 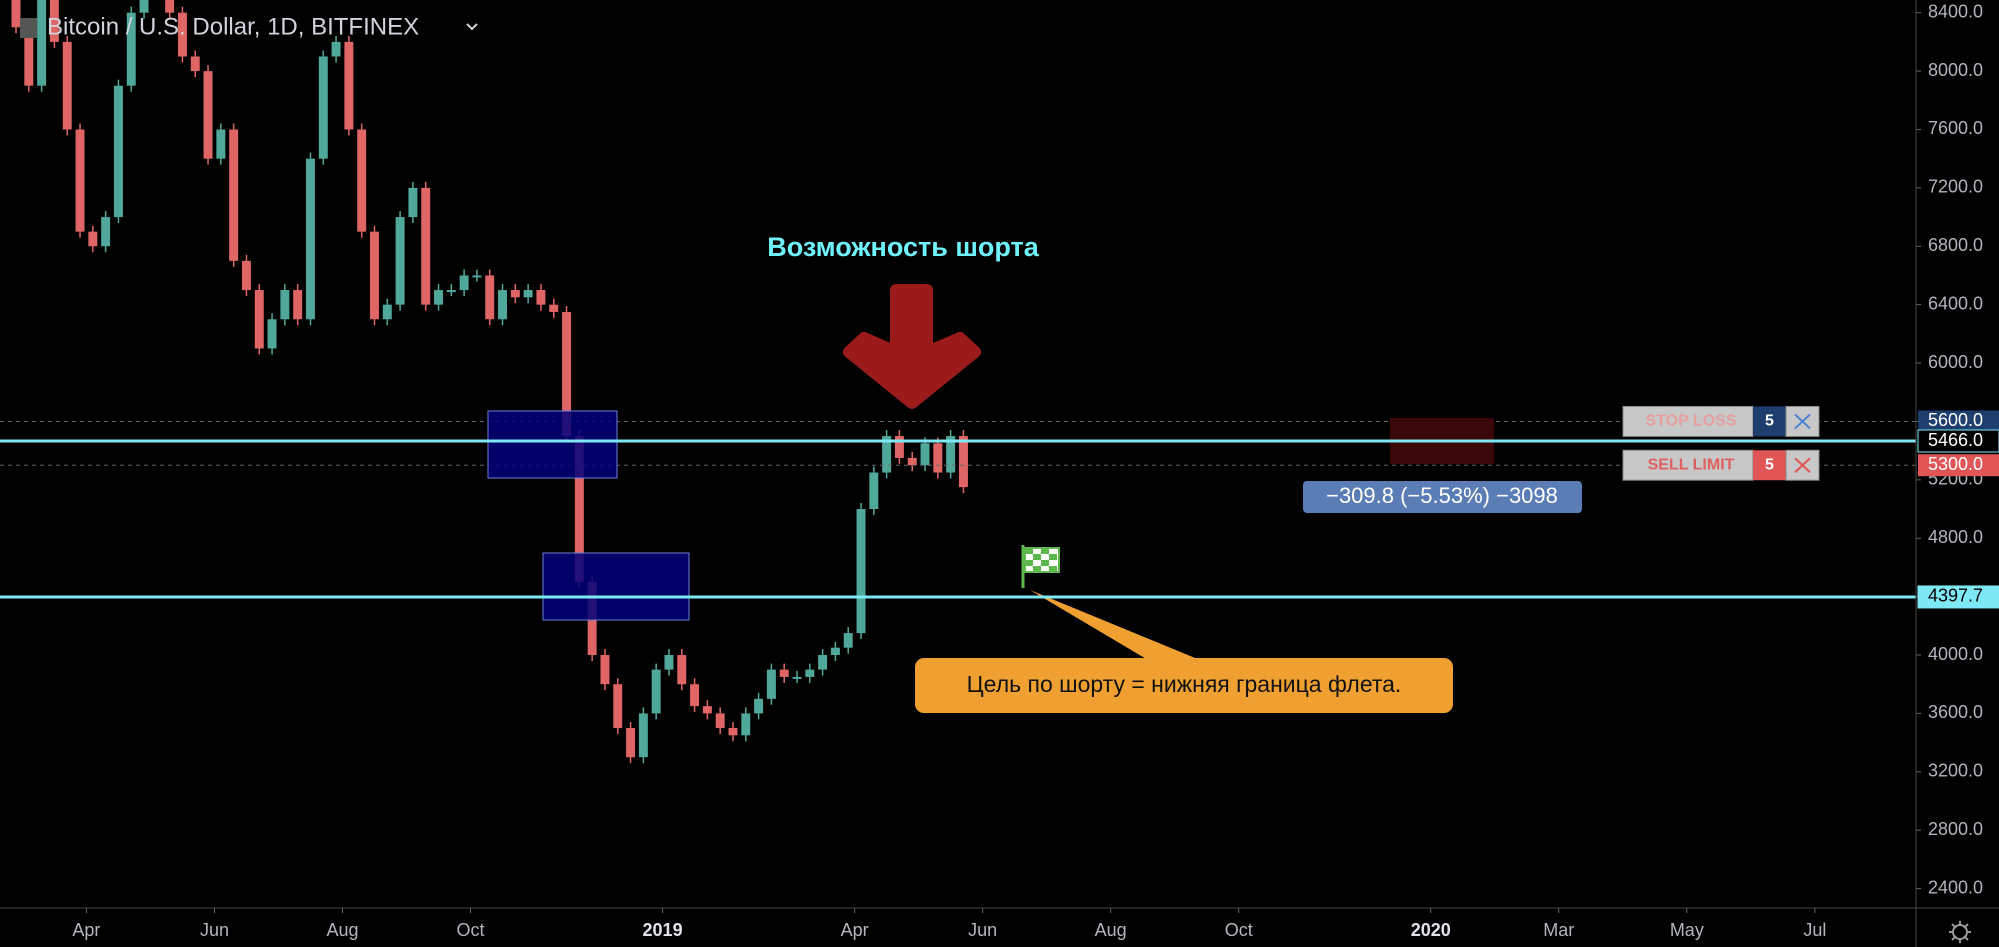 I want to click on y-tick-label: 6400.0, so click(x=1955, y=303).